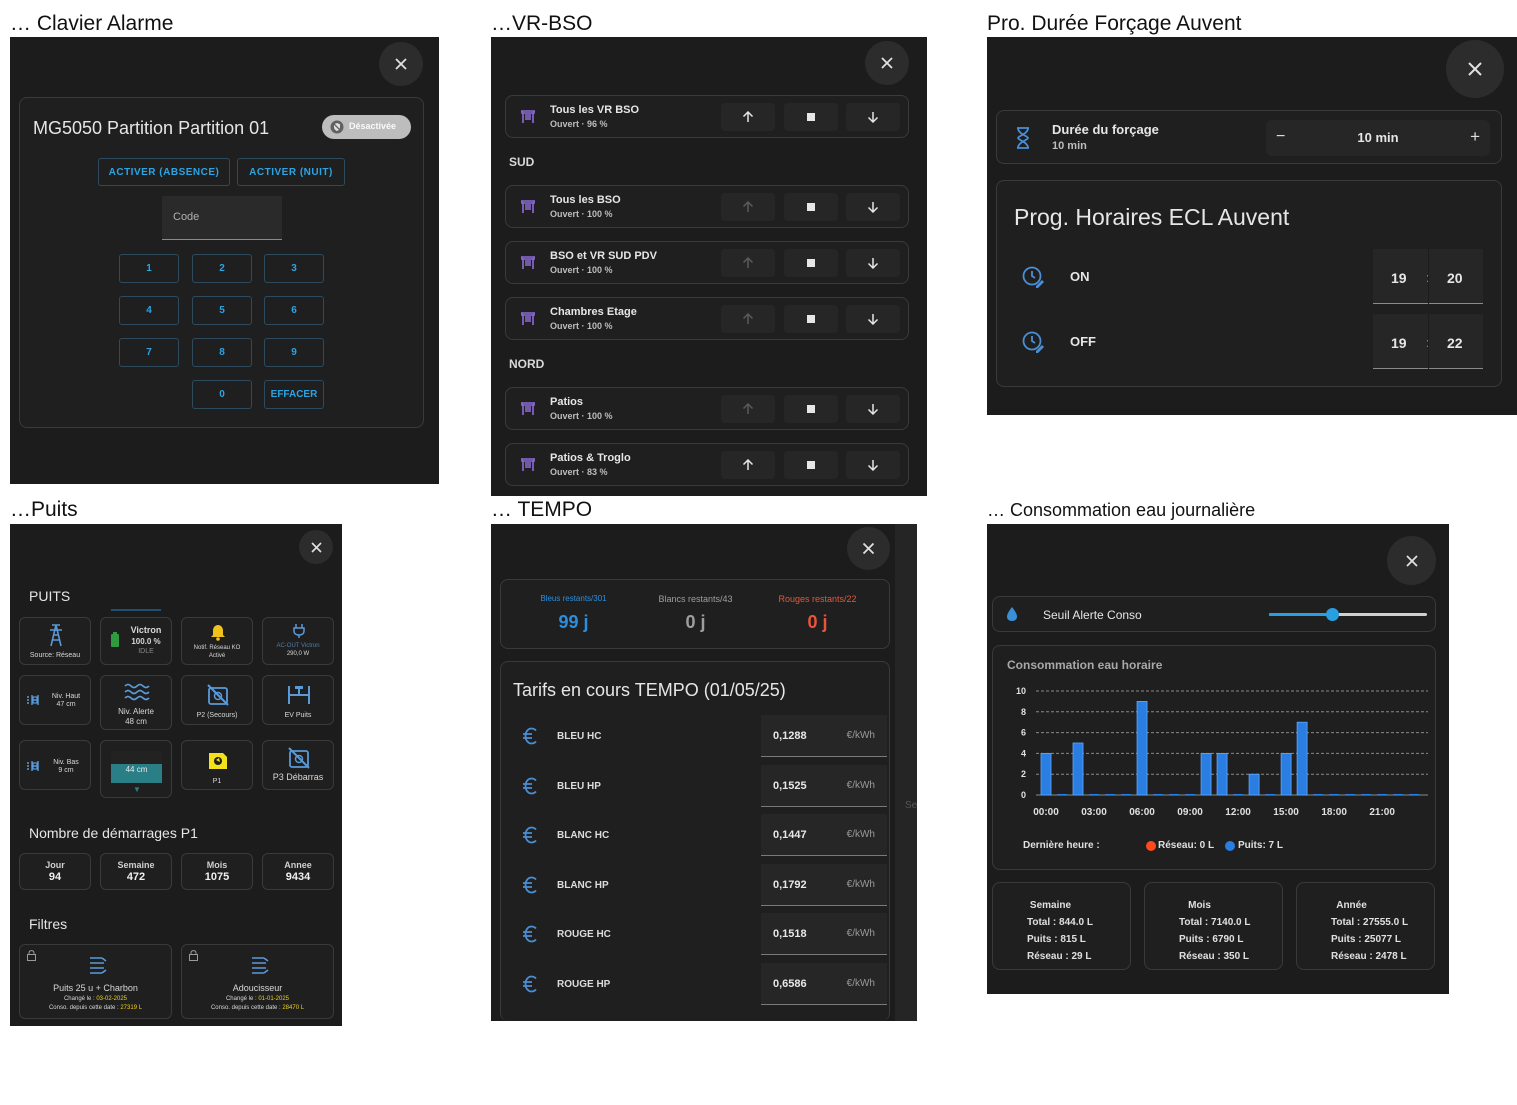 The height and width of the screenshot is (1105, 1517). I want to click on key-8: 8, so click(222, 352).